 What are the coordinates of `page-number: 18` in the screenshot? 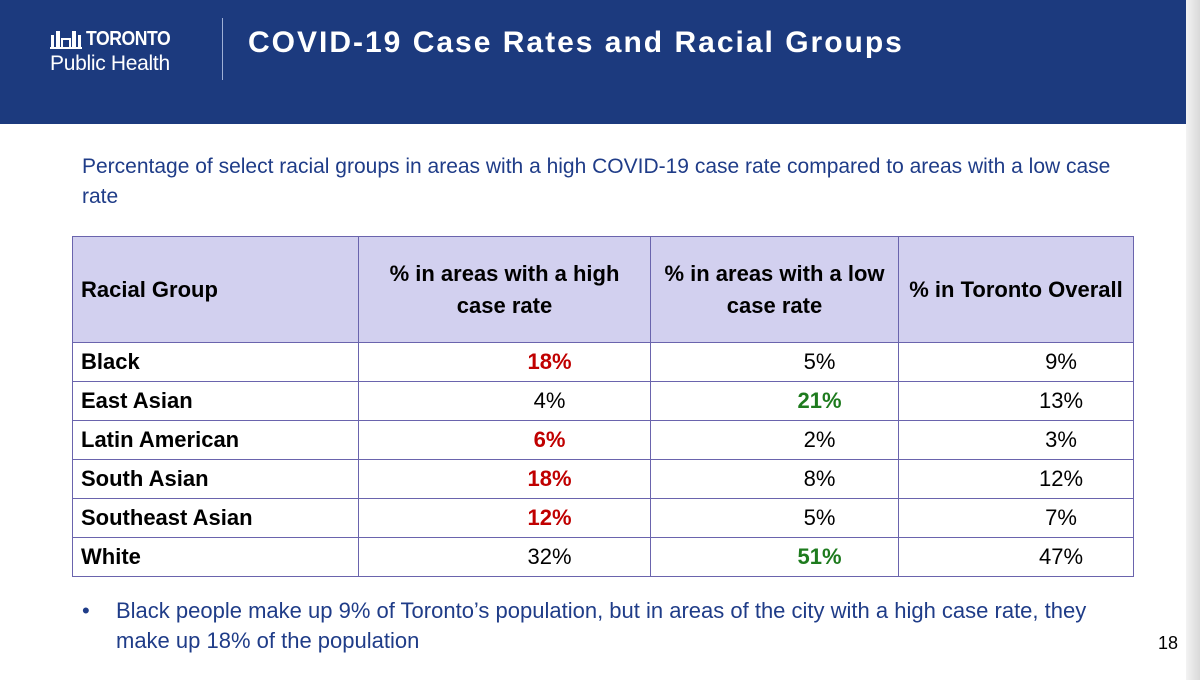 It's located at (1168, 643).